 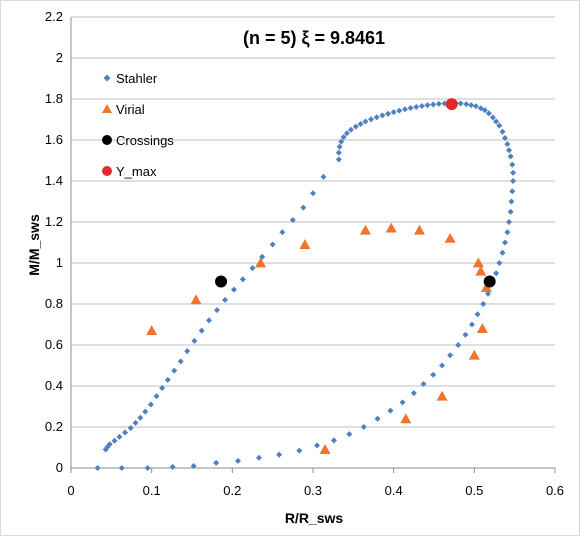 What do you see at coordinates (59, 57) in the screenshot?
I see `y-tick-label: 2` at bounding box center [59, 57].